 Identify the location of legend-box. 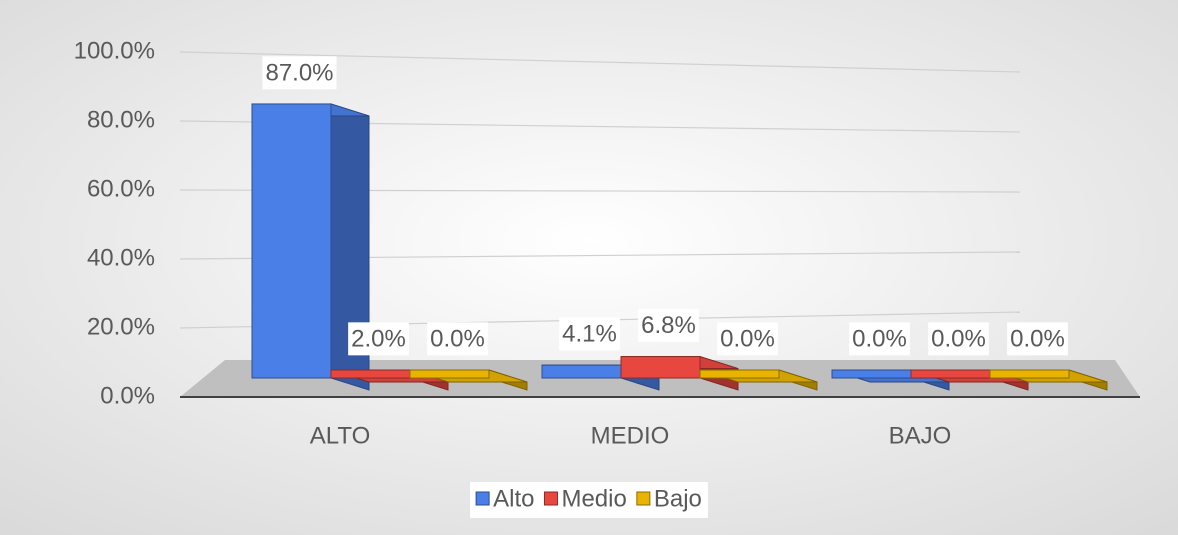
(589, 500).